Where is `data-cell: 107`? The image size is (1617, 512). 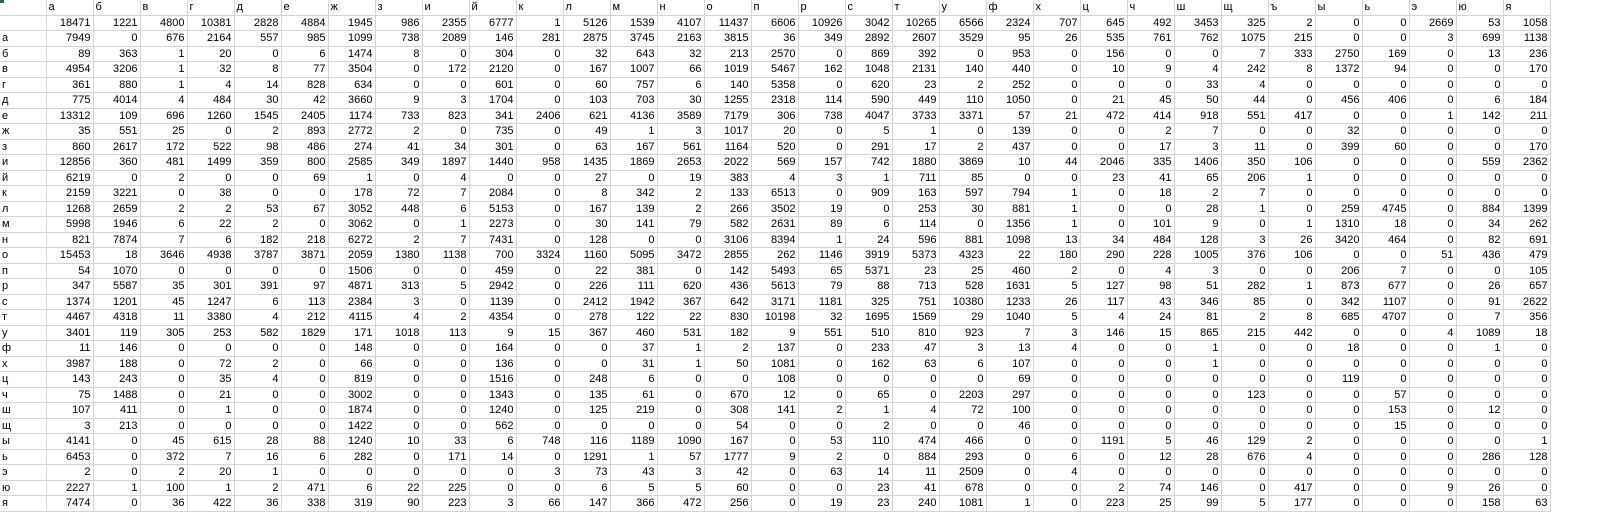 data-cell: 107 is located at coordinates (1010, 364).